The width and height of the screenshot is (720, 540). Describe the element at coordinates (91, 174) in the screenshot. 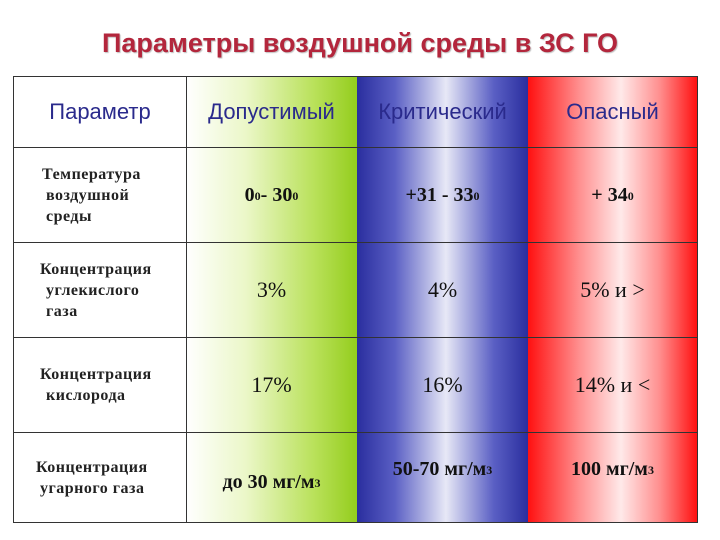

I see `row-label-line: Температура` at that location.